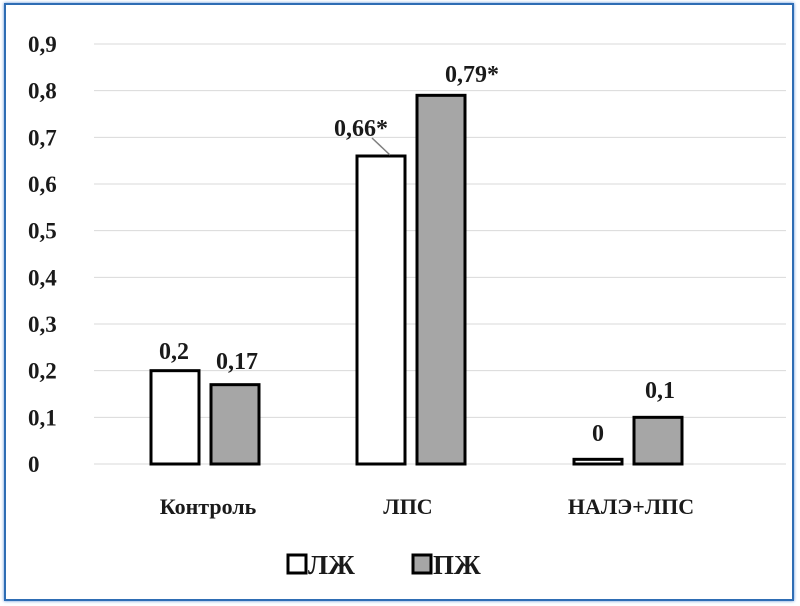 The image size is (800, 606). What do you see at coordinates (42, 184) in the screenshot?
I see `y-tick-label: 0,6` at bounding box center [42, 184].